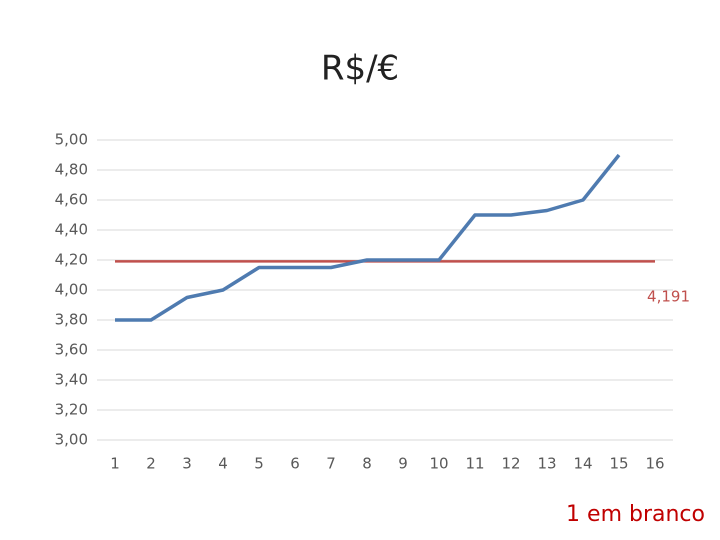  Describe the element at coordinates (71, 170) in the screenshot. I see `y-tick-label: 4,80` at that location.